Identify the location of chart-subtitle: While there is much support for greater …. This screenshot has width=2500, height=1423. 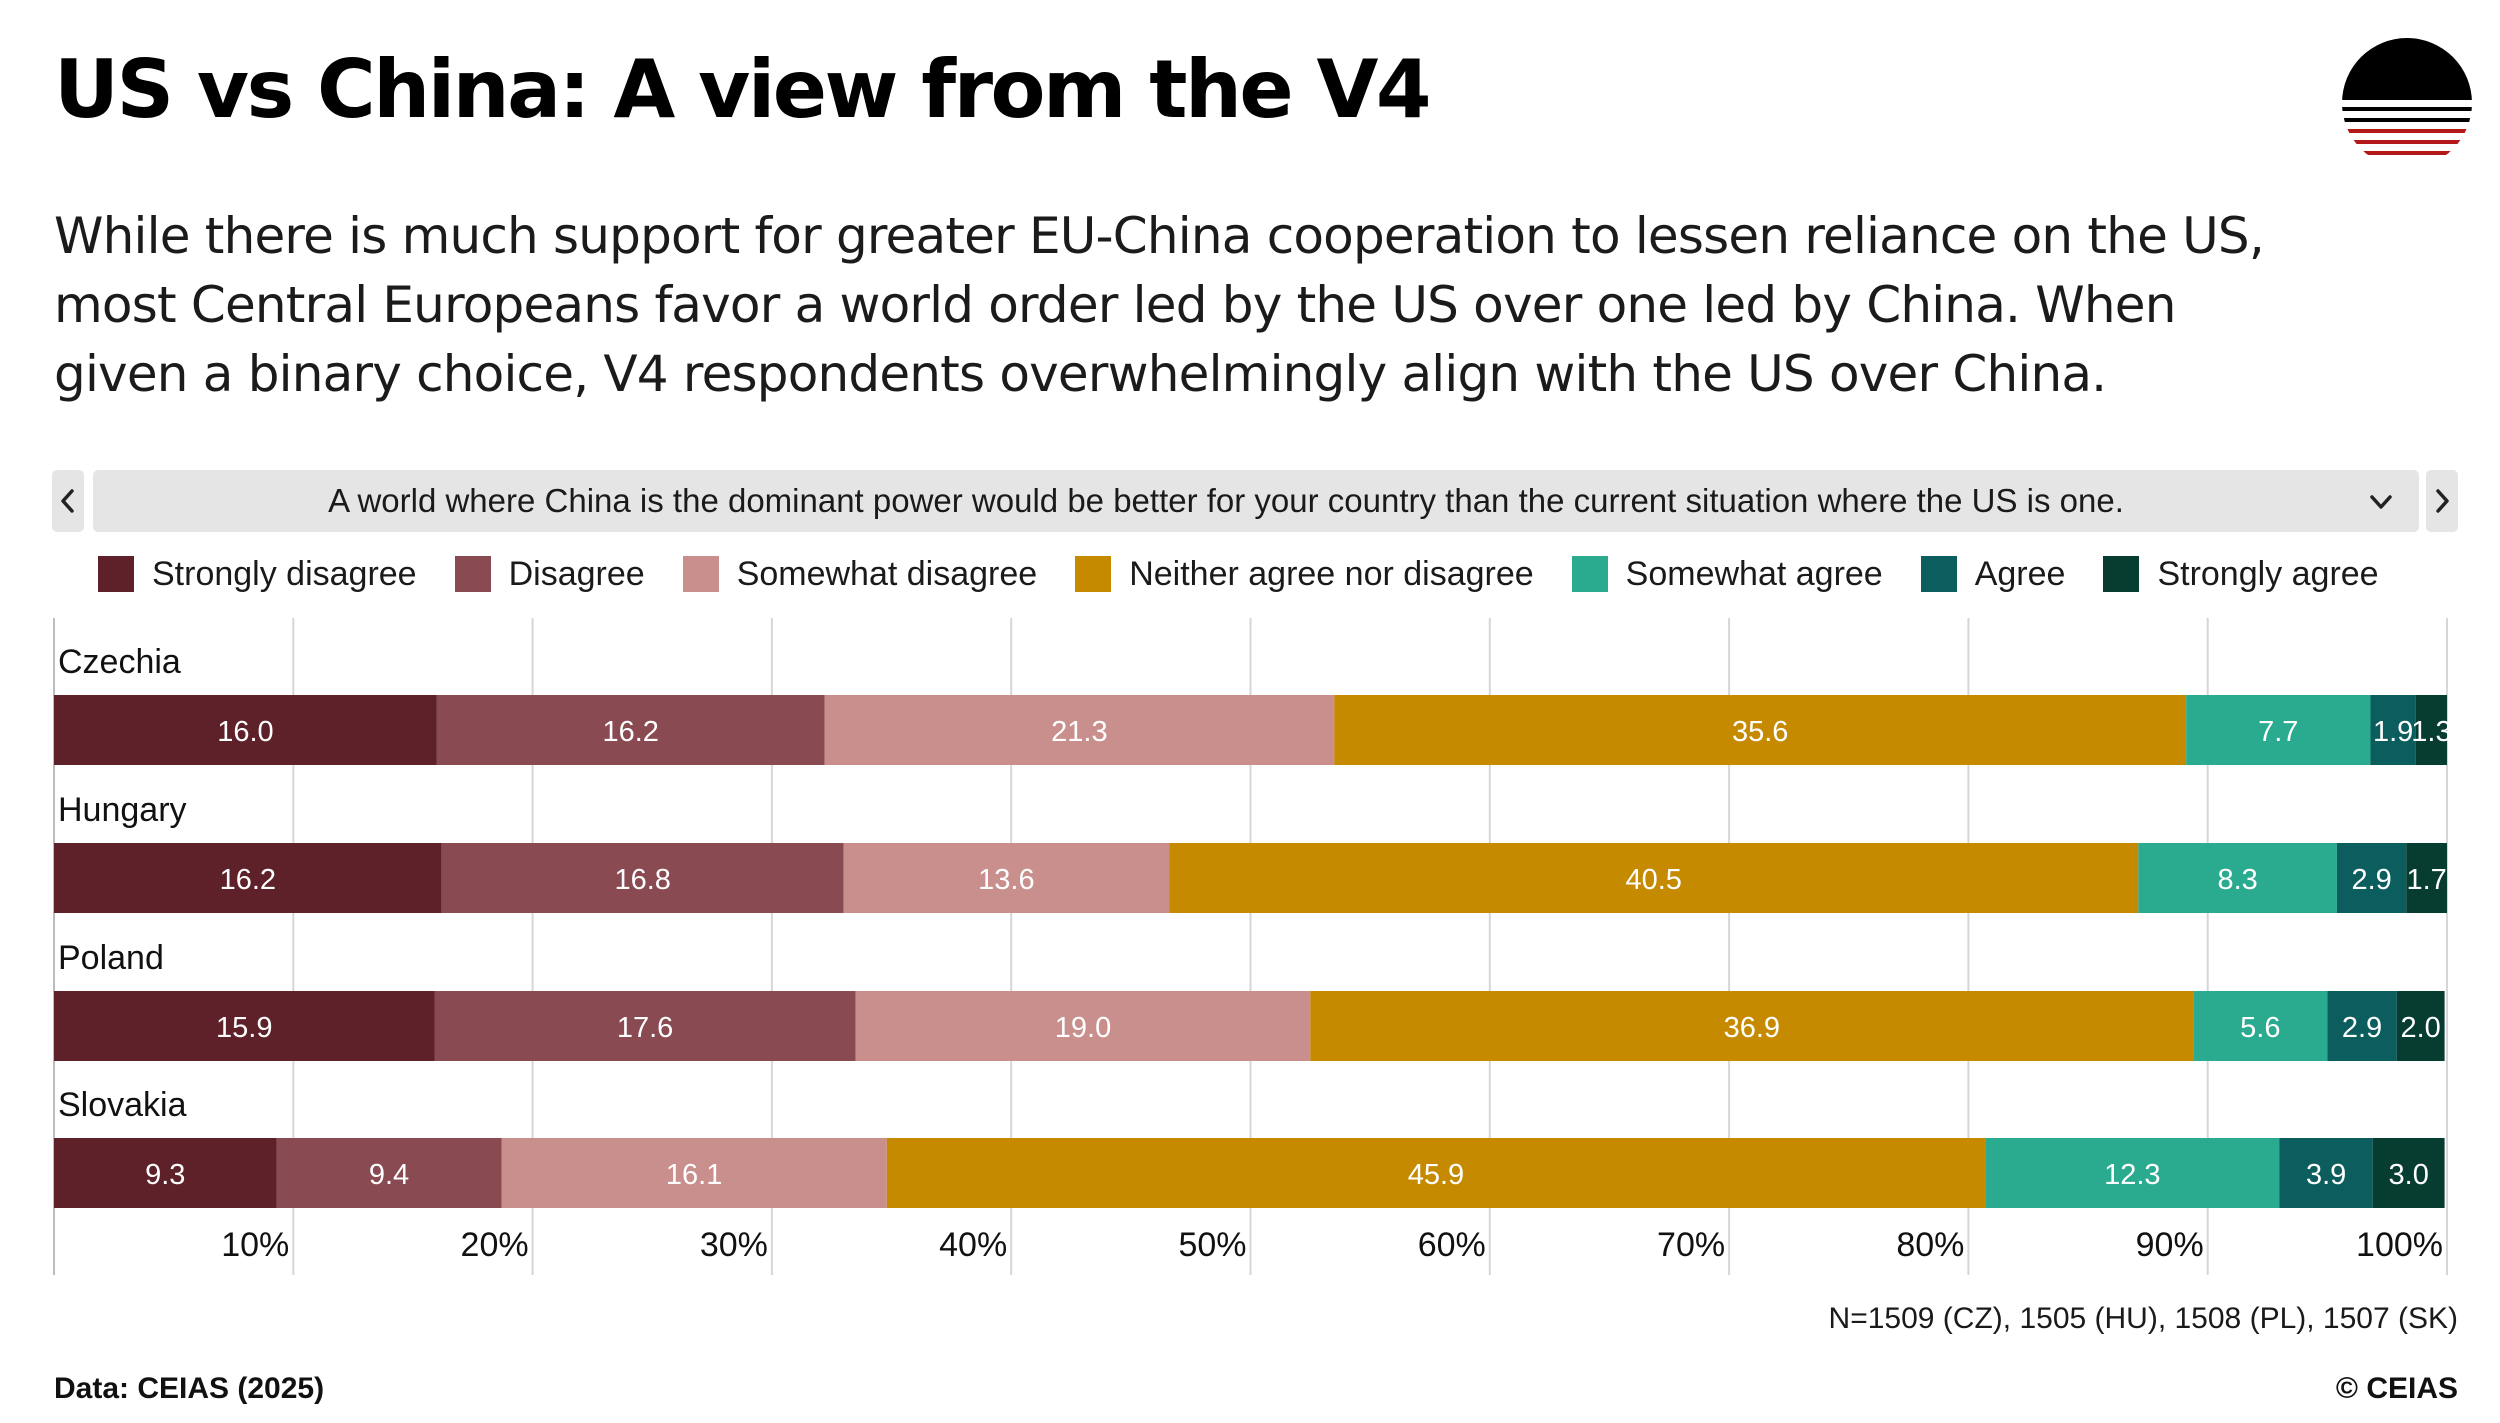
(1159, 305).